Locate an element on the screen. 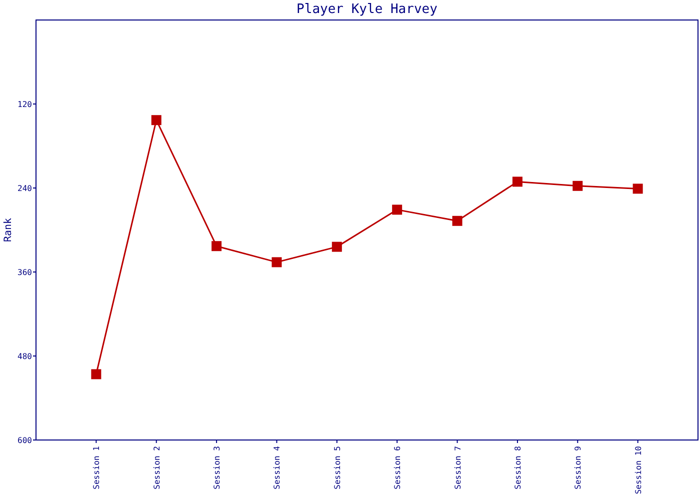  y-tick-label: 600 is located at coordinates (25, 440).